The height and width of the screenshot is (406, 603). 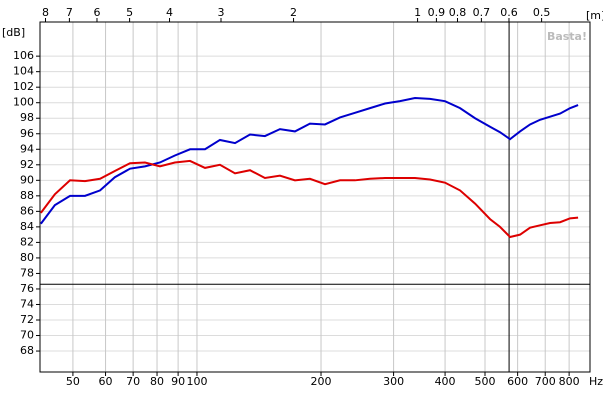 What do you see at coordinates (133, 381) in the screenshot?
I see `x-tick-label: 70` at bounding box center [133, 381].